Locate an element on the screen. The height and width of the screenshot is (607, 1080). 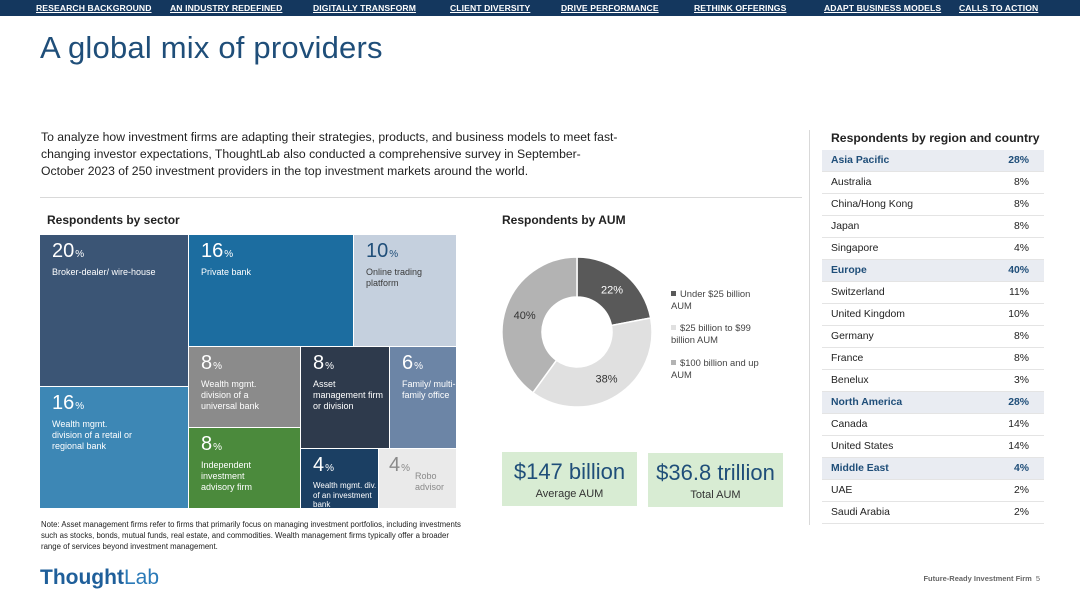
nav-rethink-offerings: RETHINK OFFERINGS is located at coordinates (740, 8).